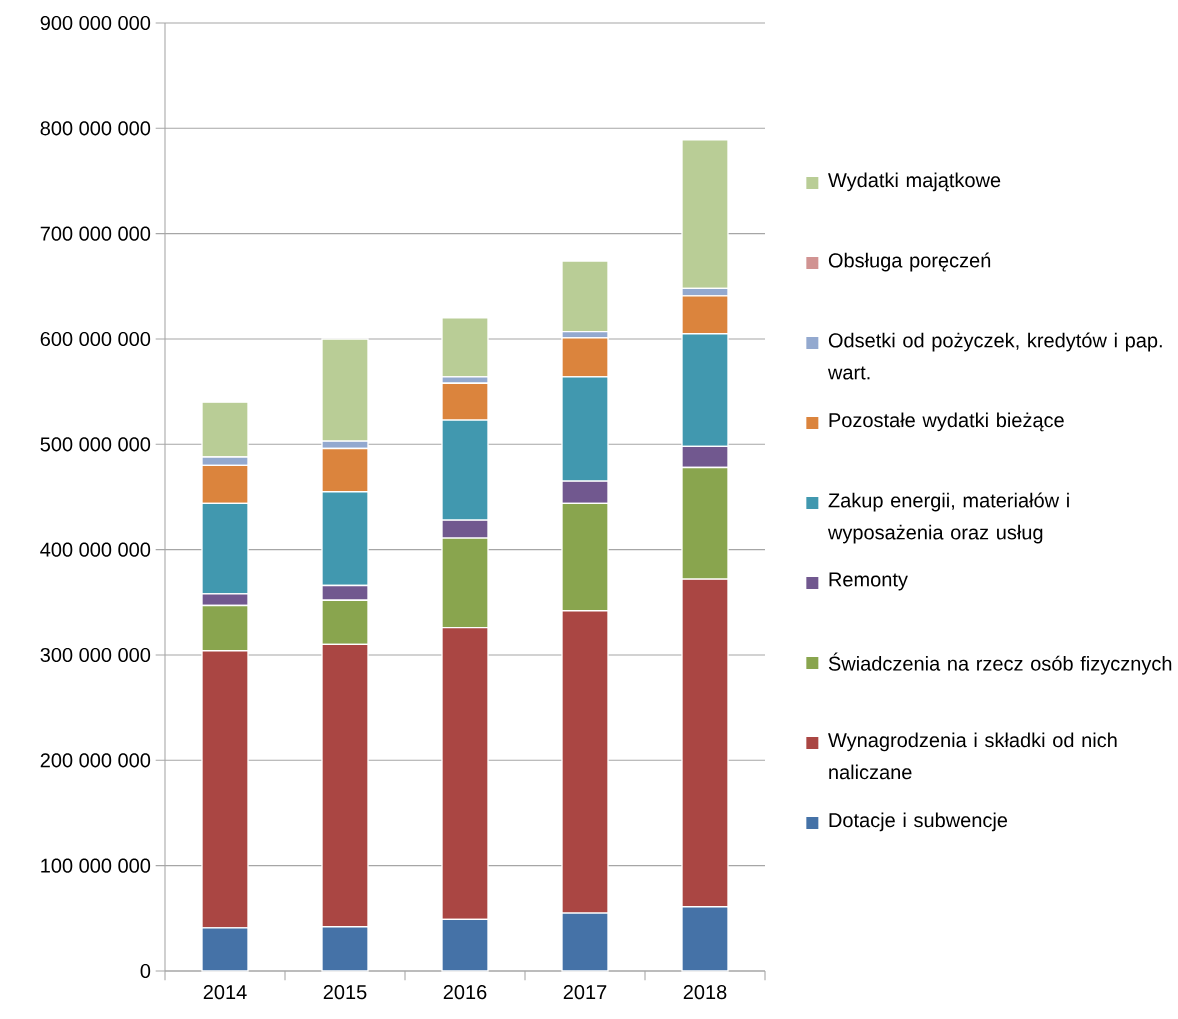  Describe the element at coordinates (345, 992) in the screenshot. I see `x-tick-label: 2015` at that location.